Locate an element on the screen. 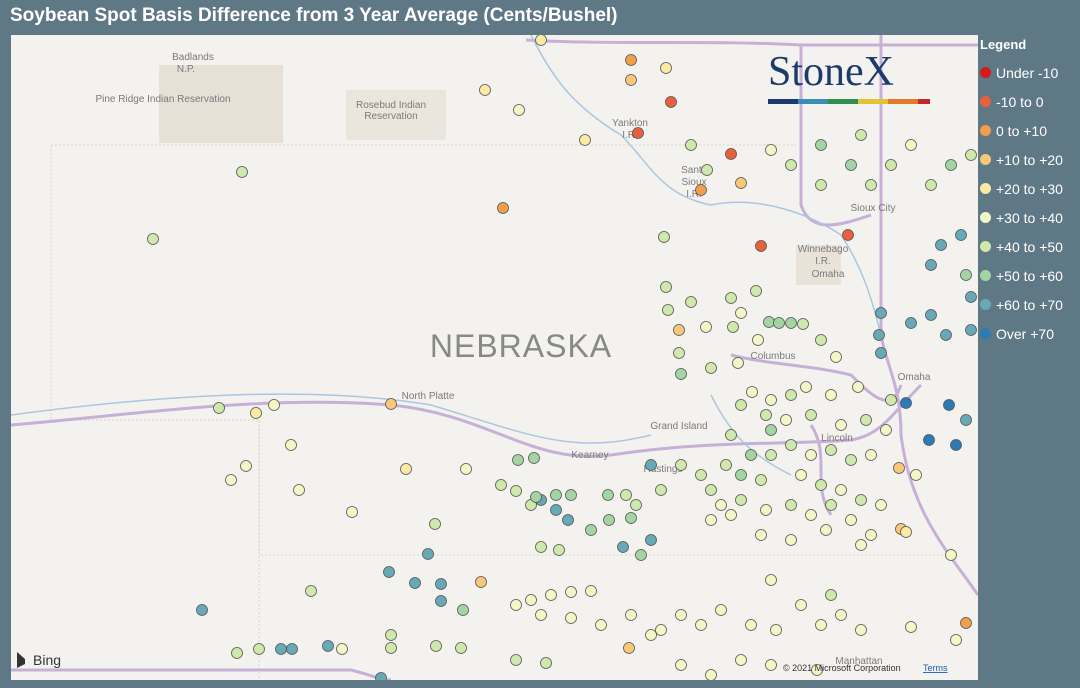  legend-item: Under -10 is located at coordinates (1030, 72).